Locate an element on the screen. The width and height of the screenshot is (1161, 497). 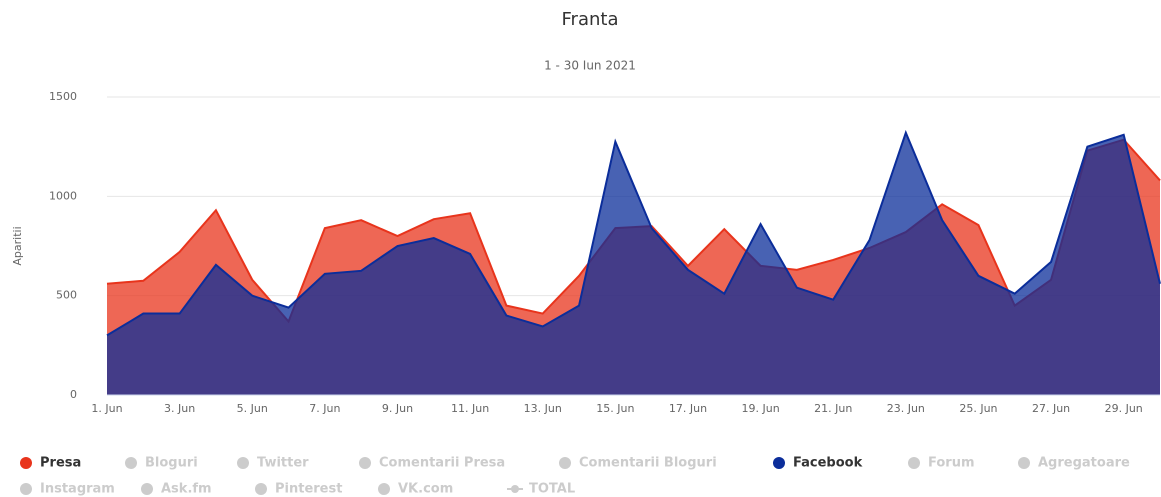
x-tick-label: 21. Jun is located at coordinates (833, 408).